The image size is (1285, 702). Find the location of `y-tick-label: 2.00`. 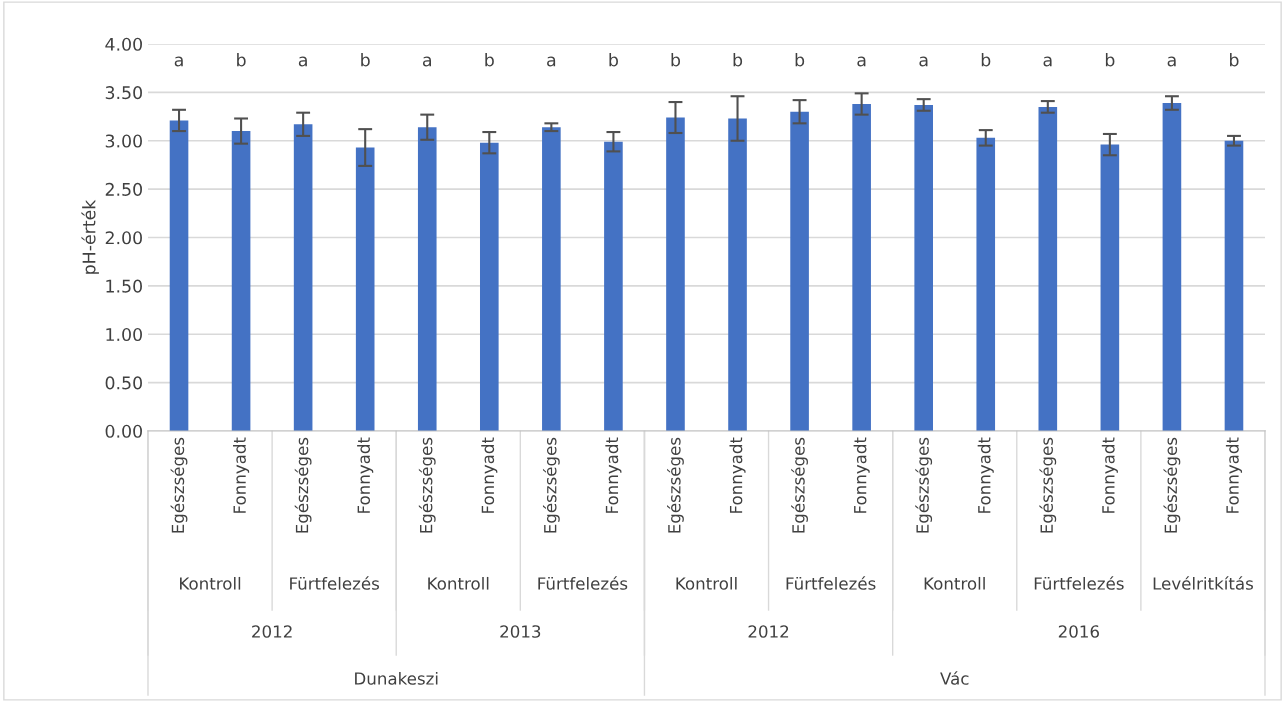

y-tick-label: 2.00 is located at coordinates (123, 238).